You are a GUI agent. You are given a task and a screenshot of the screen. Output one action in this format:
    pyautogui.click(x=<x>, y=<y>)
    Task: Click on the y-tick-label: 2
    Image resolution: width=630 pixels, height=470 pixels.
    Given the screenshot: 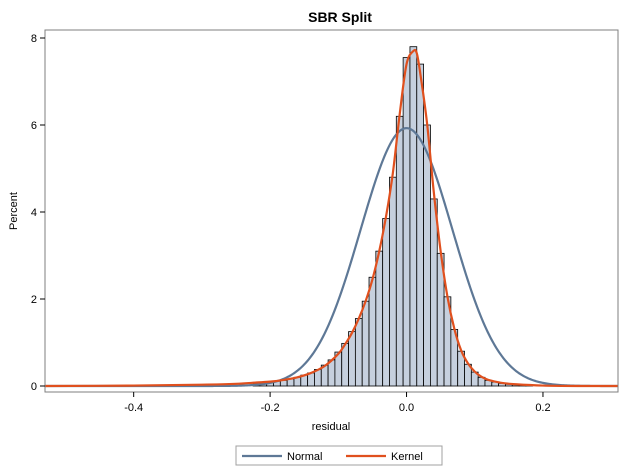 What is the action you would take?
    pyautogui.click(x=34, y=300)
    